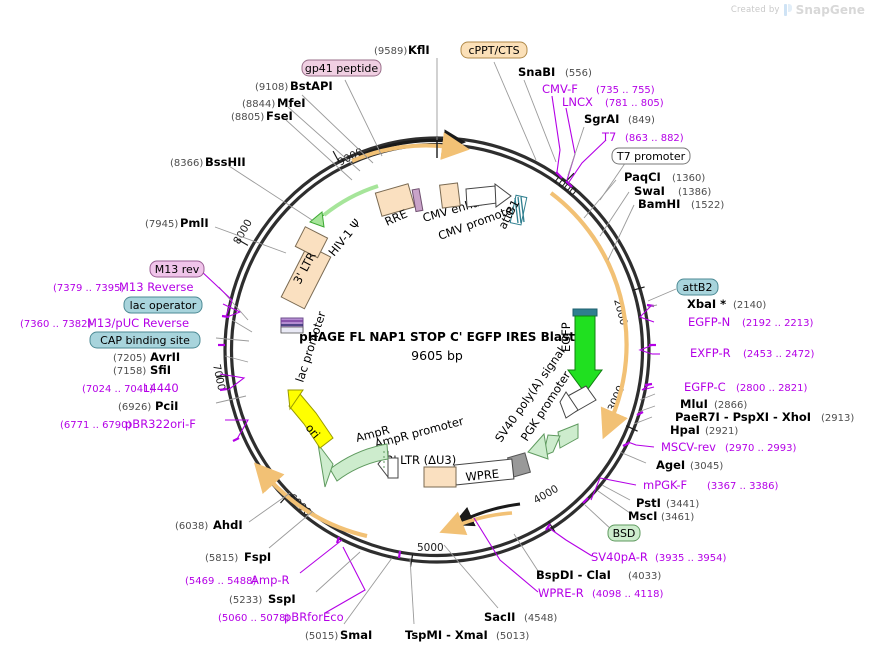 Image resolution: width=873 pixels, height=652 pixels. Describe the element at coordinates (705, 387) in the screenshot. I see `primer-name-egfp-c: EGFP-C` at that location.